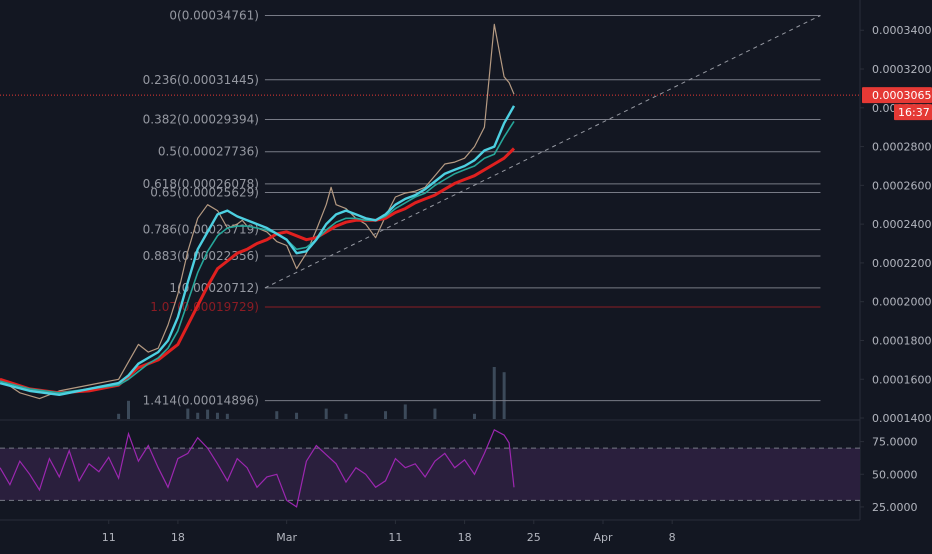  I want to click on price-axis-tick-label: 0.00026000, so click(902, 185).